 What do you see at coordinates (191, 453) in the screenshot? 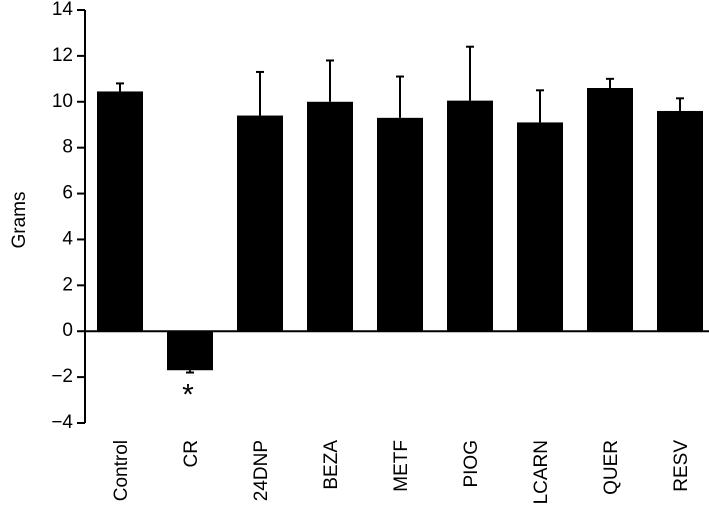
I see `x-tick-label: CR` at bounding box center [191, 453].